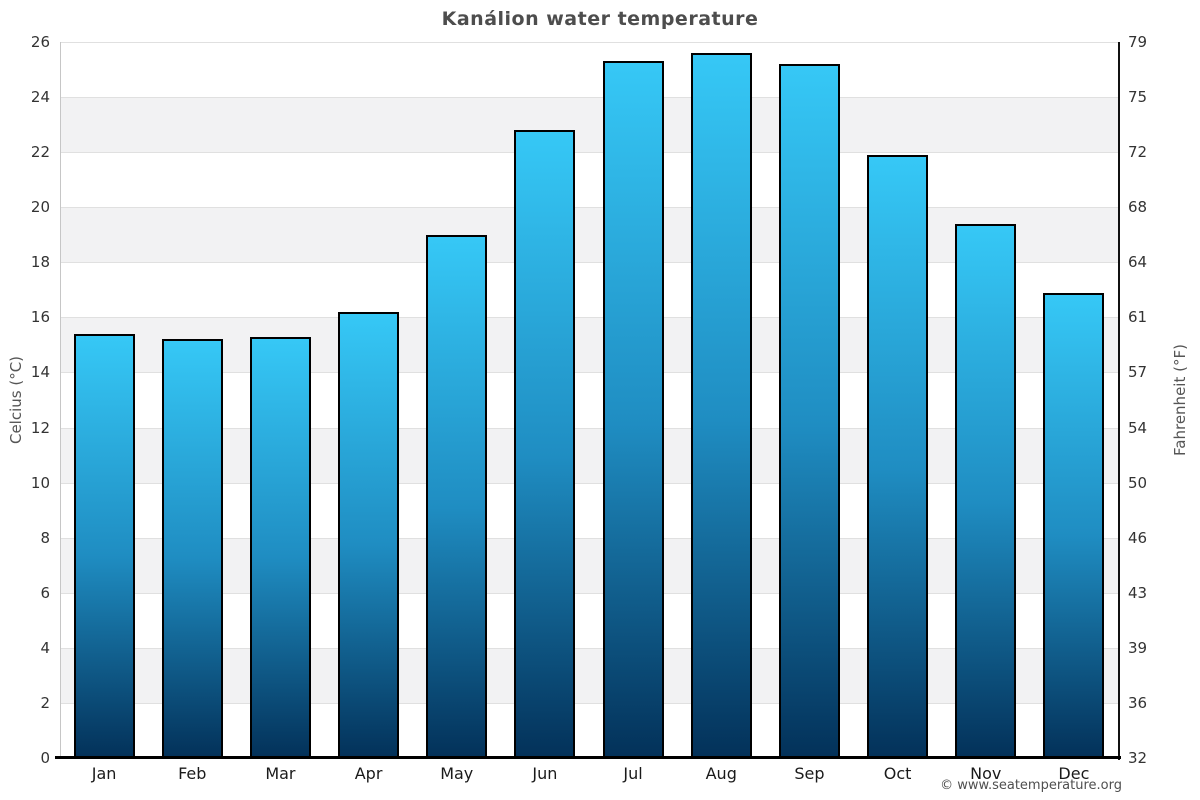  Describe the element at coordinates (40, 42) in the screenshot. I see `y-tick-label-celsius: 26` at that location.